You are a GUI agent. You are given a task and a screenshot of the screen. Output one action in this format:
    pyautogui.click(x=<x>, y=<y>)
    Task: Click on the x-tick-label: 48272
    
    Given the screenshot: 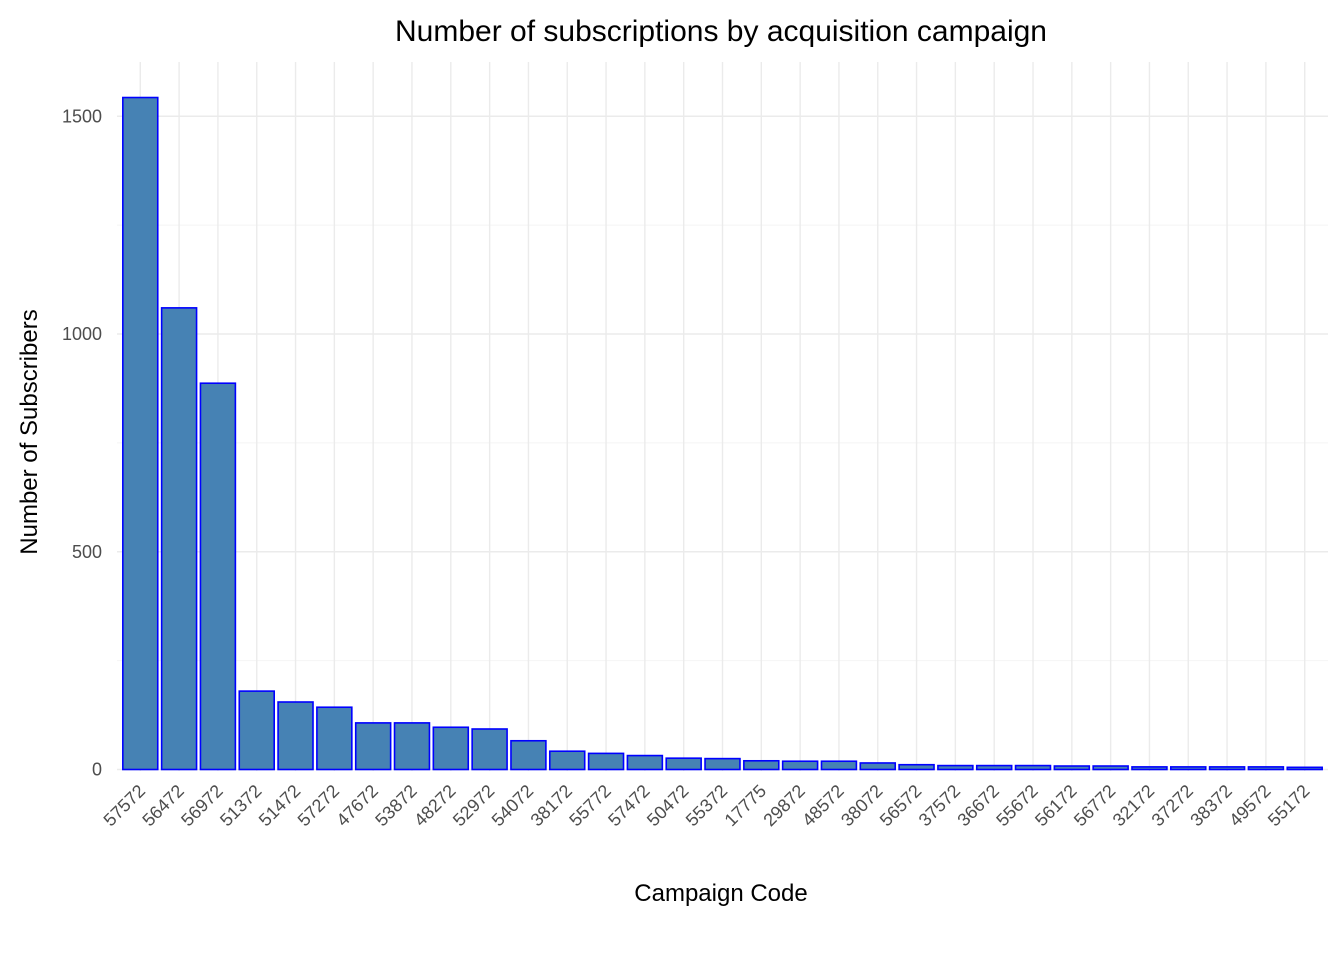 What is the action you would take?
    pyautogui.click(x=435, y=806)
    